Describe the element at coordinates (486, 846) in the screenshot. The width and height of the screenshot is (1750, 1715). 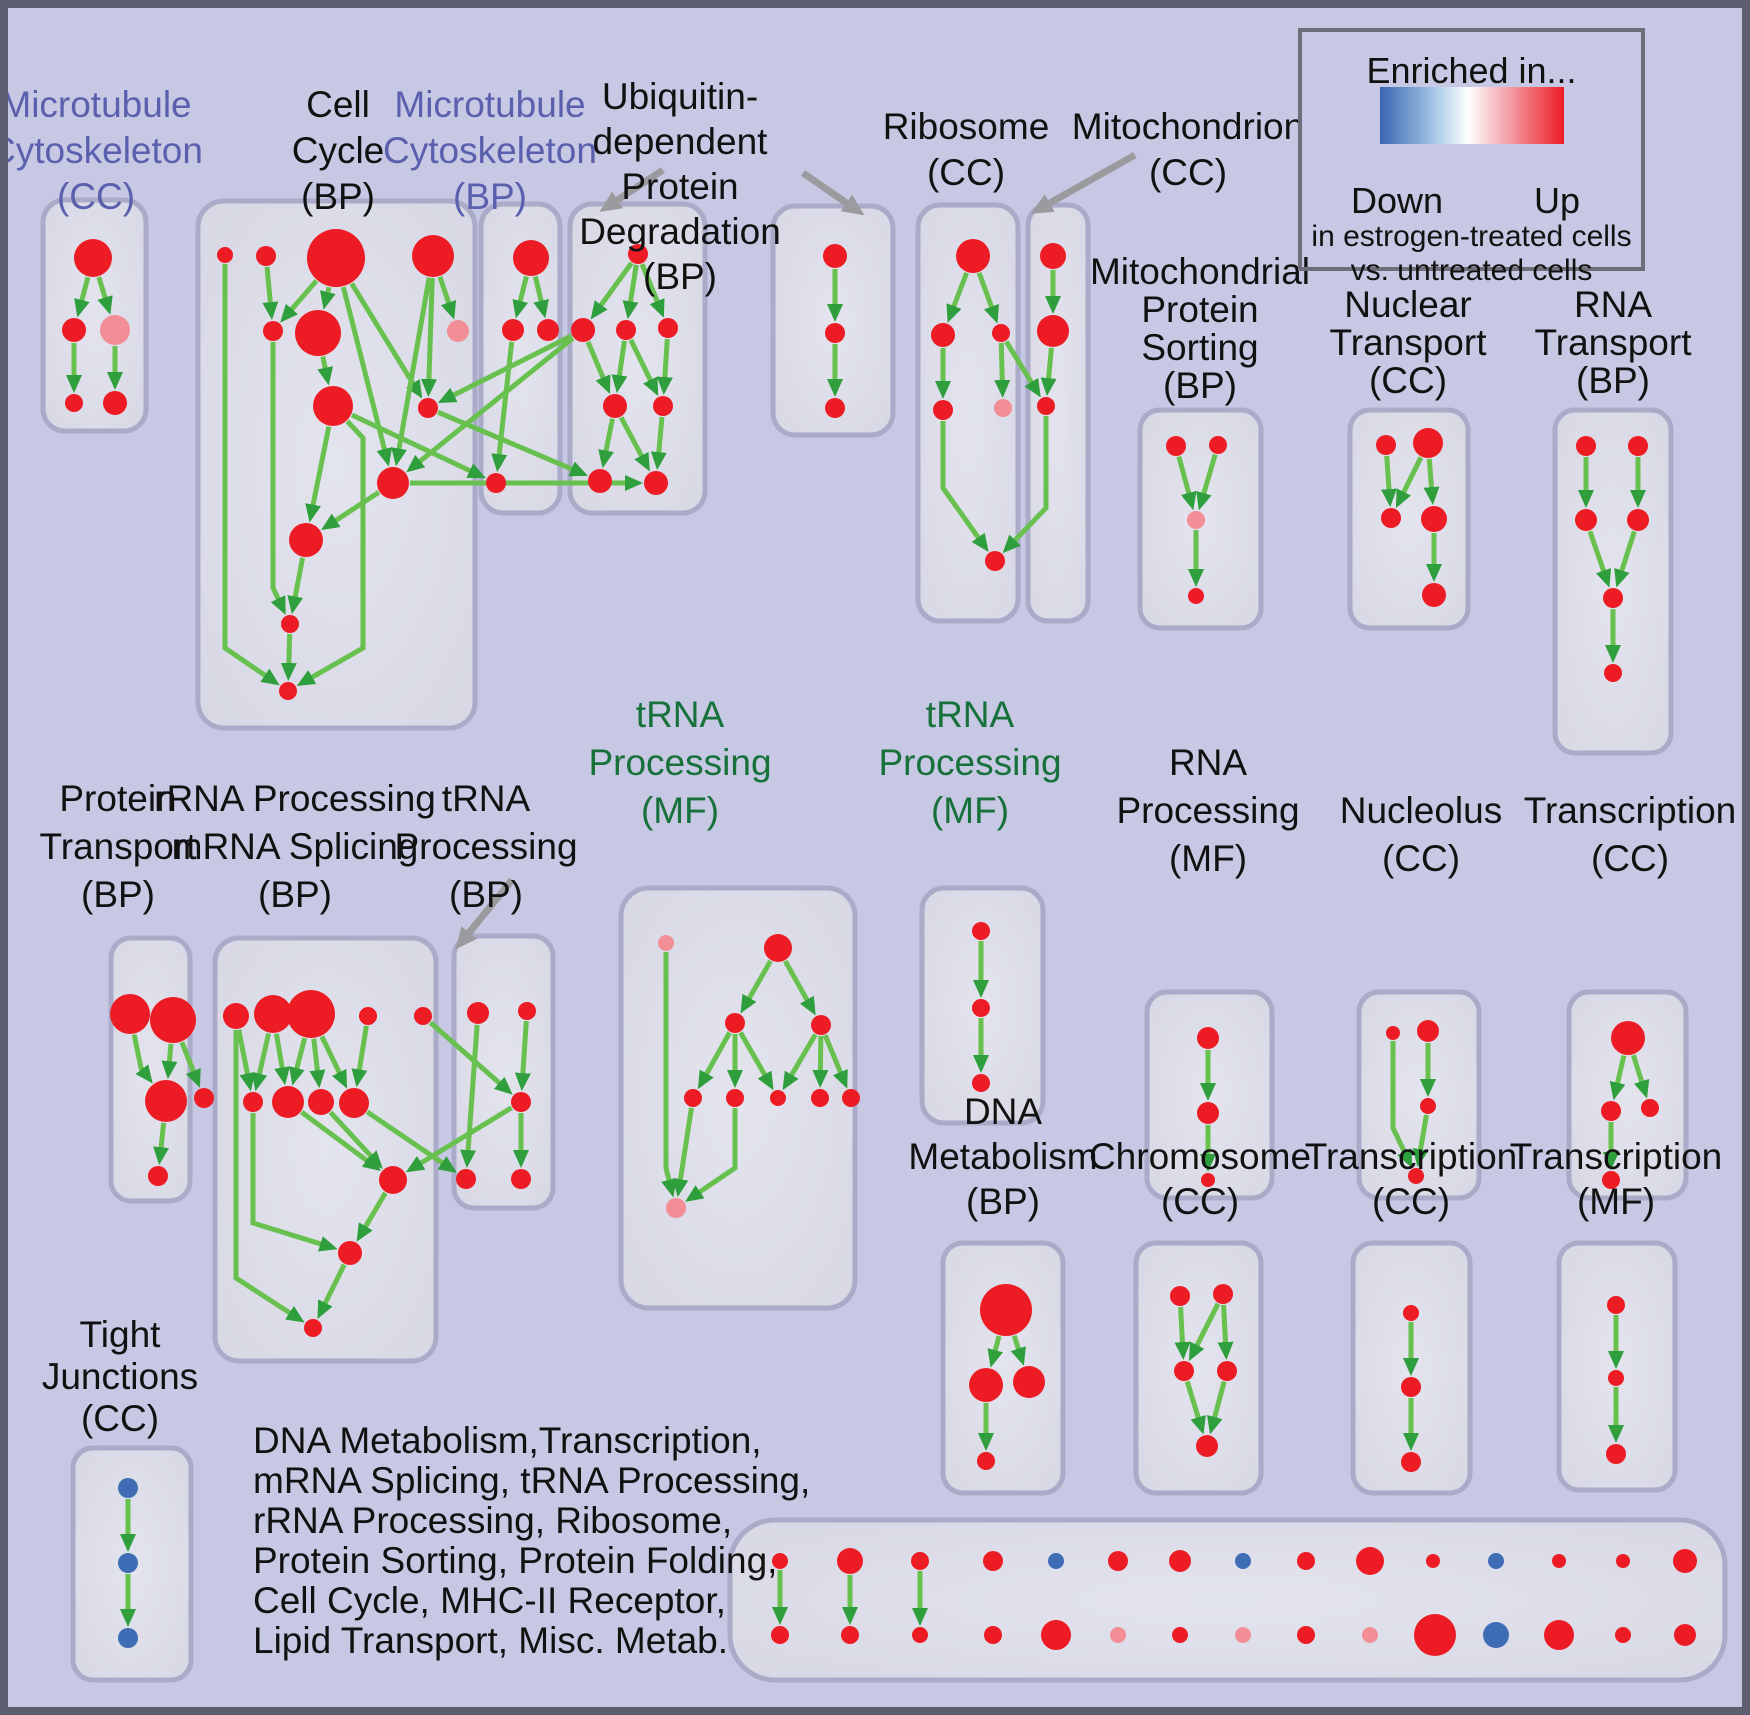
I see `group-label-trbp-line1: Processing` at that location.